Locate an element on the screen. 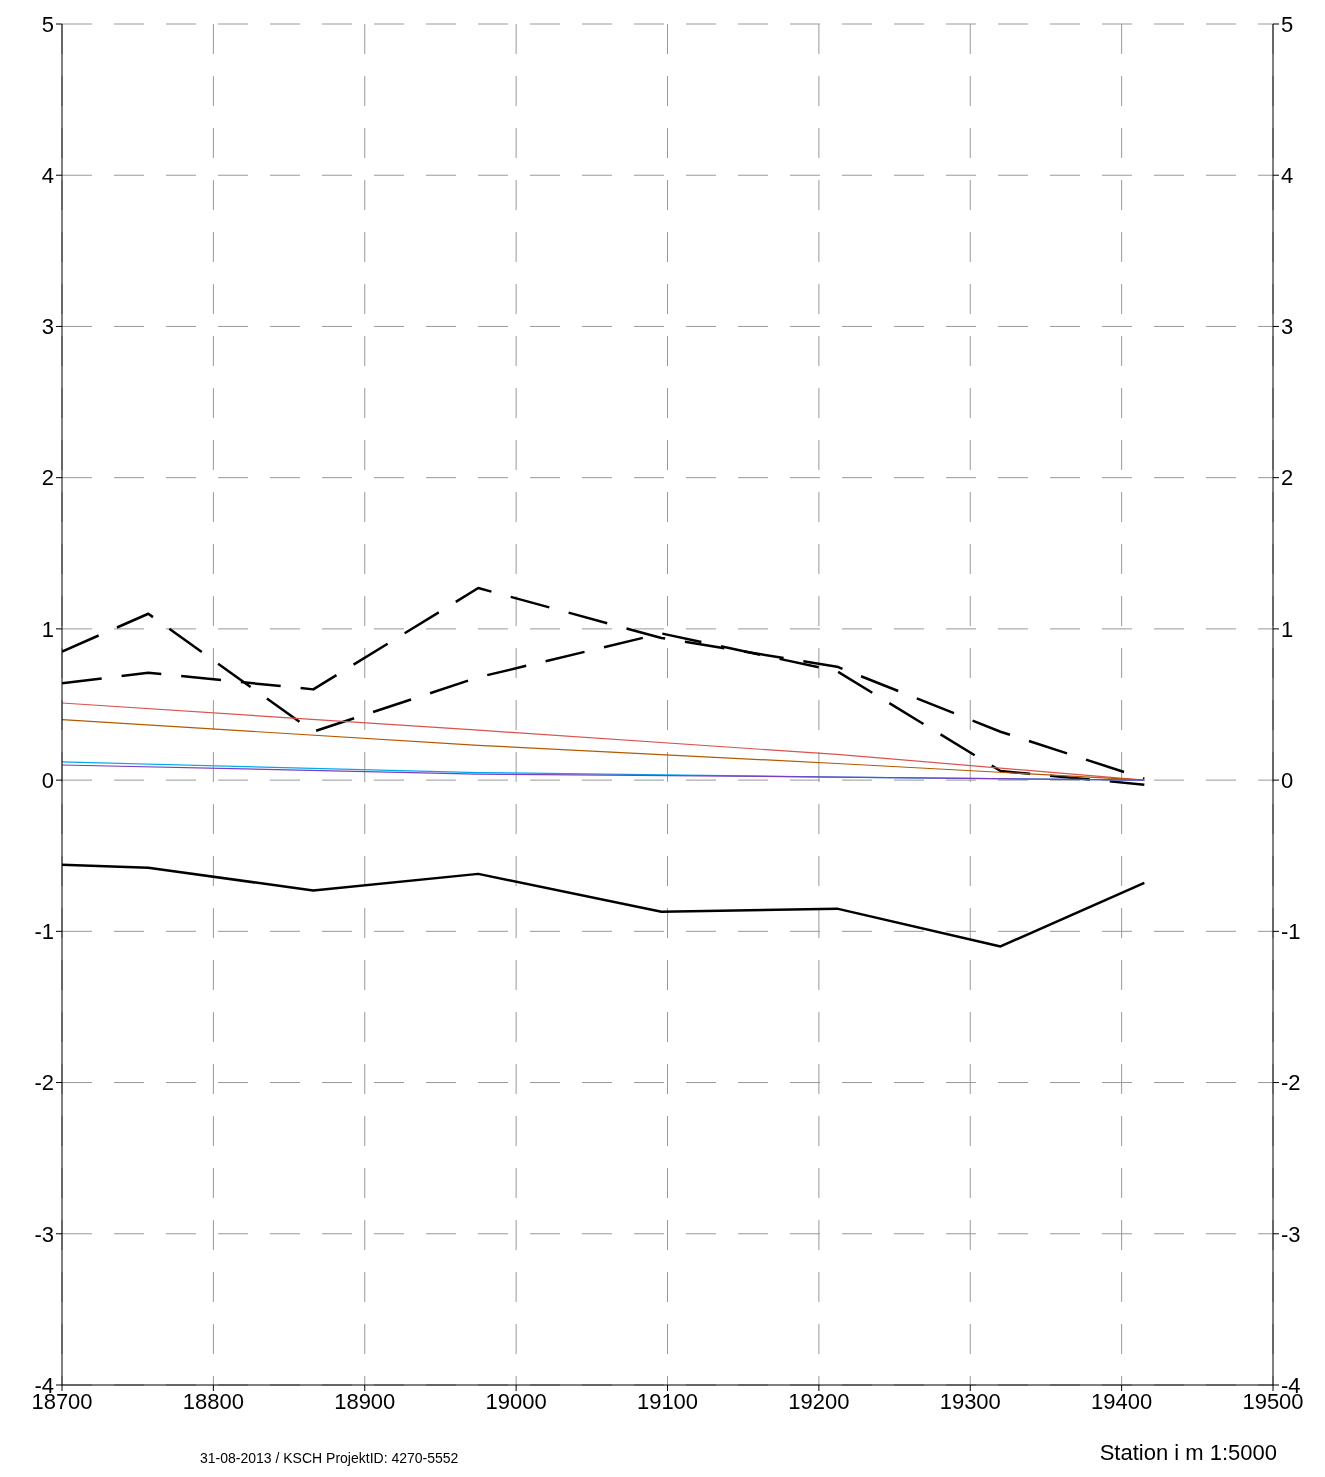 The image size is (1325, 1477). y2-tick-label: 0 is located at coordinates (1287, 780).